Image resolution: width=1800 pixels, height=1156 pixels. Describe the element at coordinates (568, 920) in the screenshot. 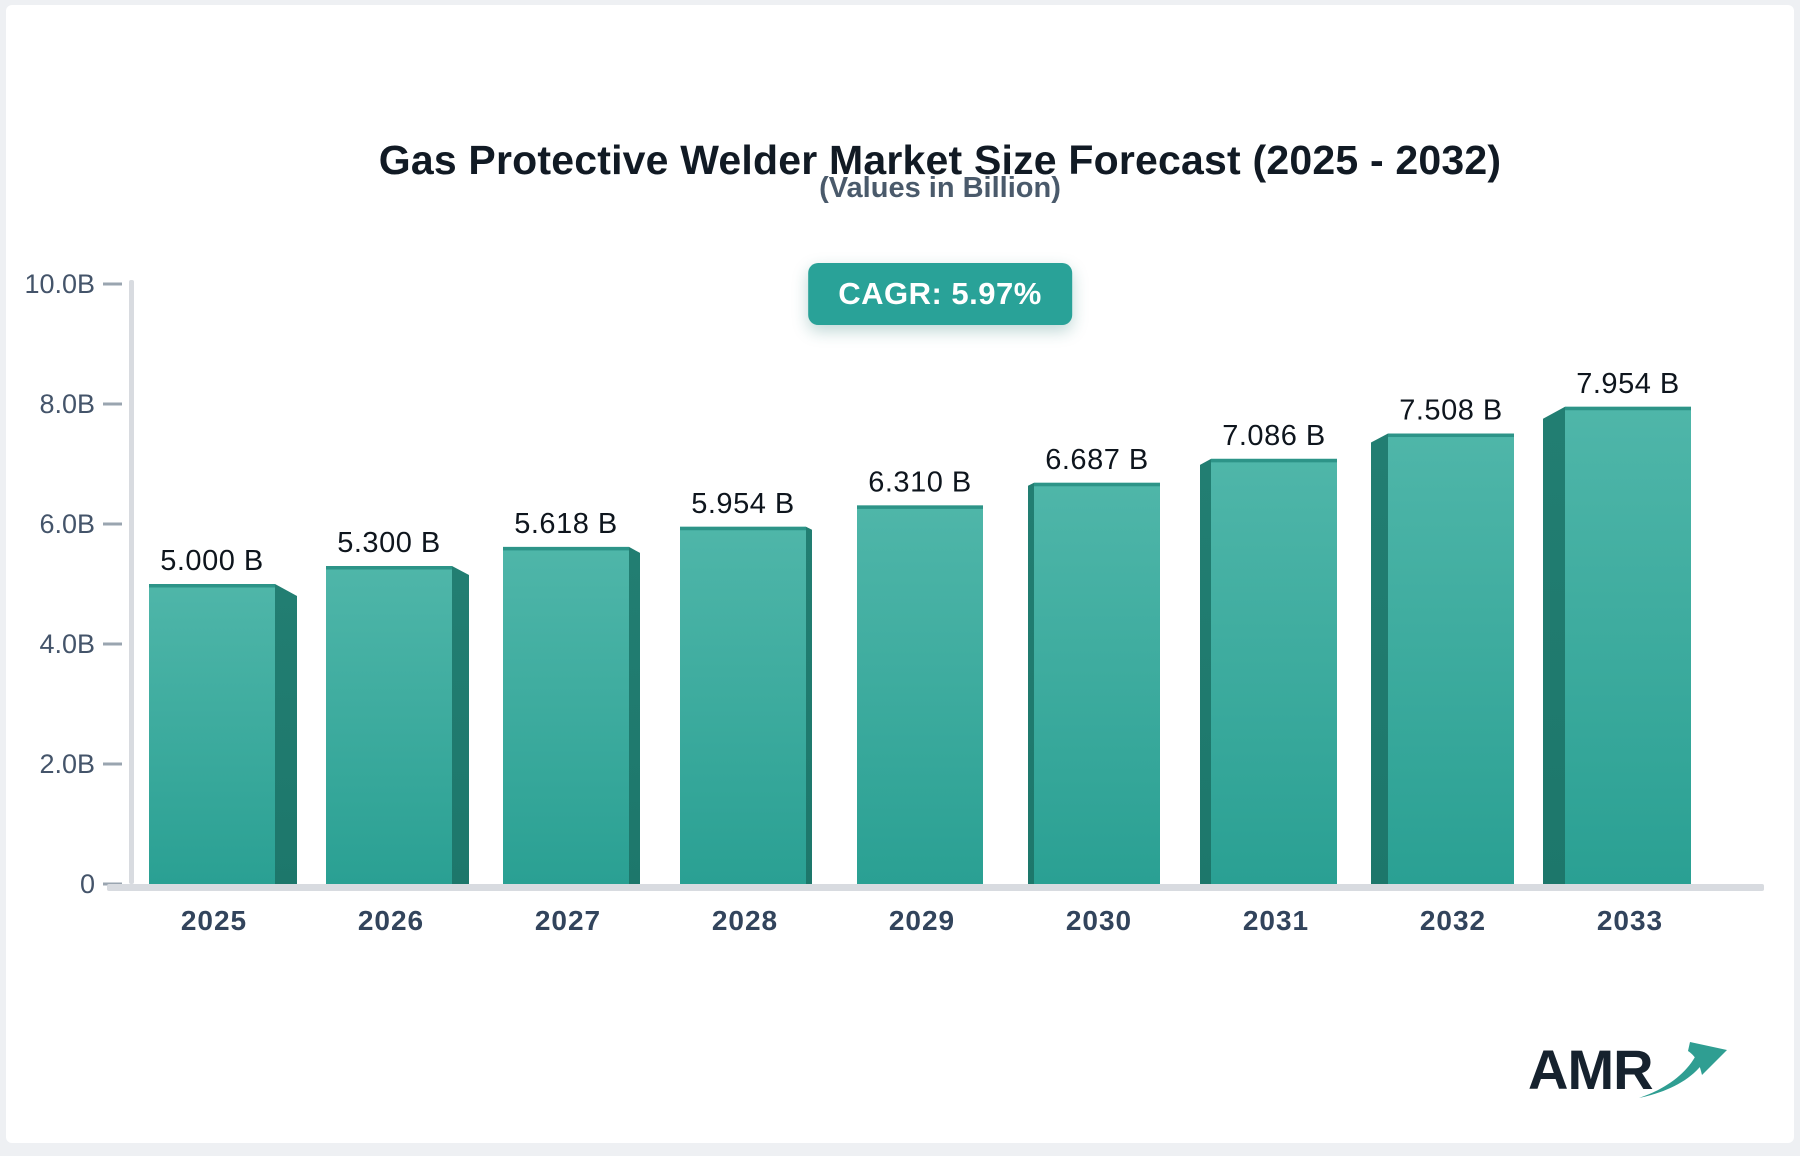

I see `x-axis-label-2027: 2027` at that location.